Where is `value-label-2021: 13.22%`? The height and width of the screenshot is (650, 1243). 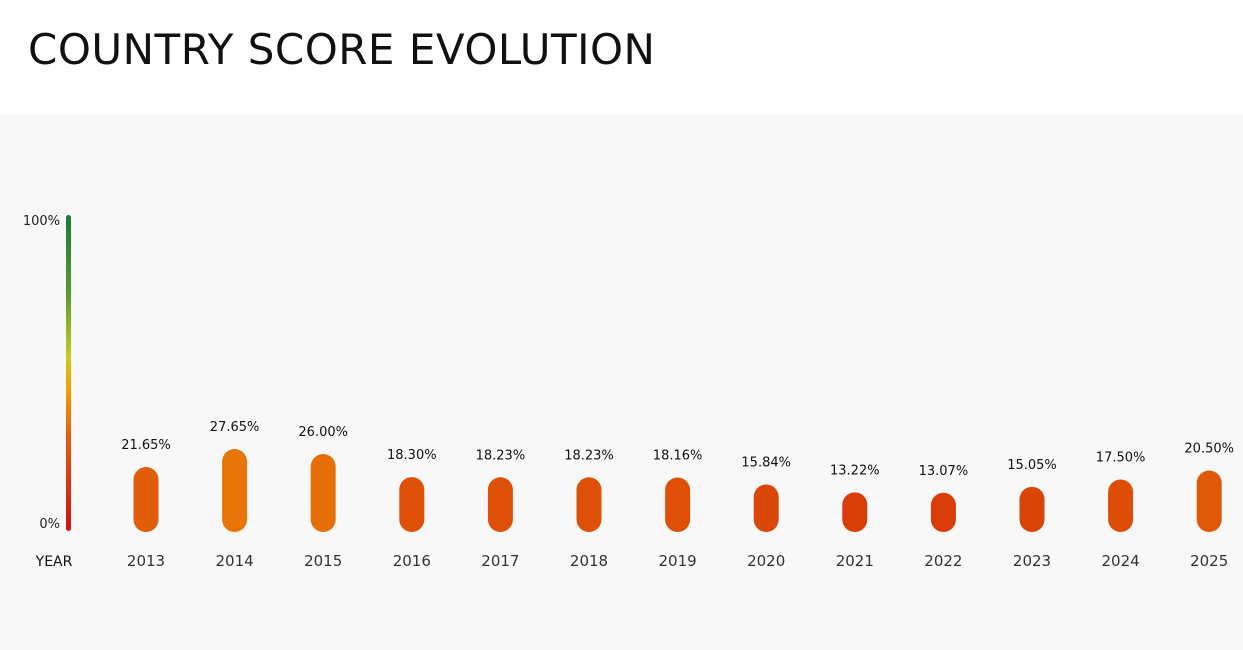 value-label-2021: 13.22% is located at coordinates (855, 470).